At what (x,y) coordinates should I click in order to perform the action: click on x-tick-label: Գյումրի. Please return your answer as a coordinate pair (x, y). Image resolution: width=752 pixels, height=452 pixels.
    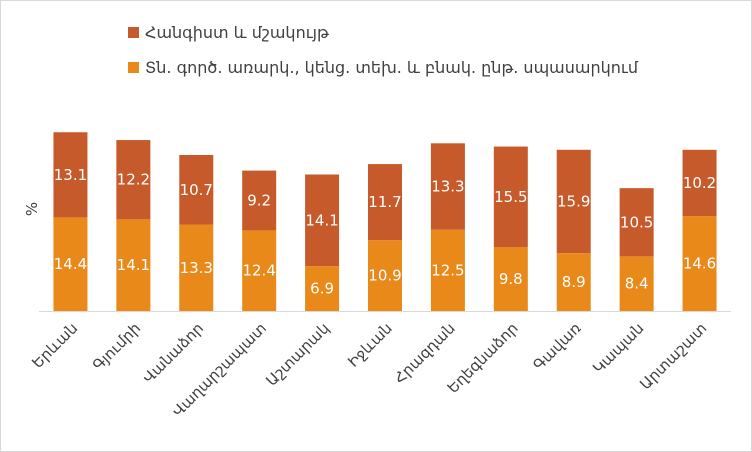
    Looking at the image, I should click on (116, 346).